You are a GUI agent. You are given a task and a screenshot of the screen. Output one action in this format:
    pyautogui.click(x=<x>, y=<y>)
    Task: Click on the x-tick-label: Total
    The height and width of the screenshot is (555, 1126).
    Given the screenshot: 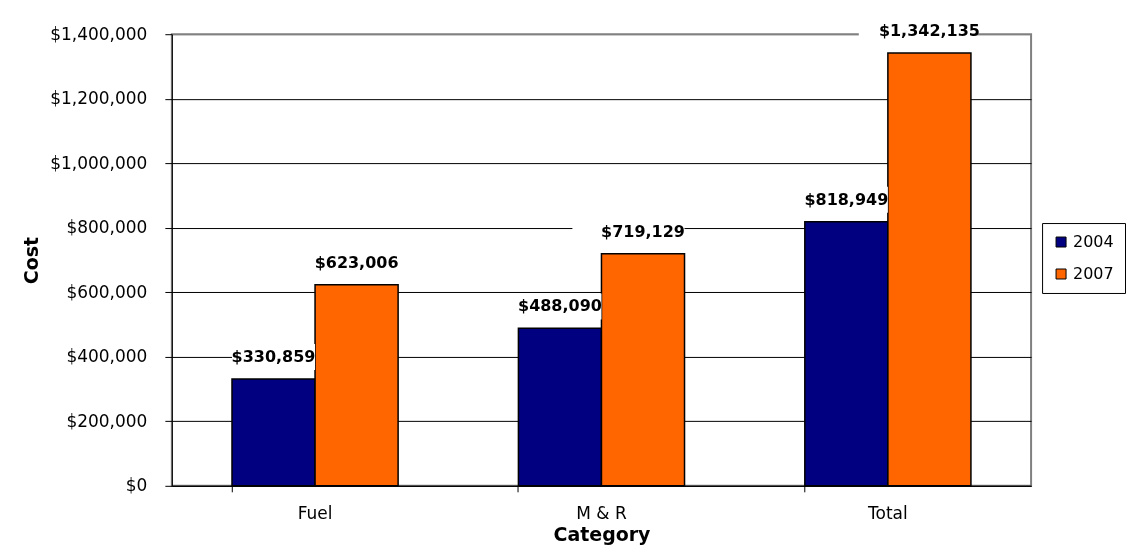 What is the action you would take?
    pyautogui.click(x=887, y=513)
    